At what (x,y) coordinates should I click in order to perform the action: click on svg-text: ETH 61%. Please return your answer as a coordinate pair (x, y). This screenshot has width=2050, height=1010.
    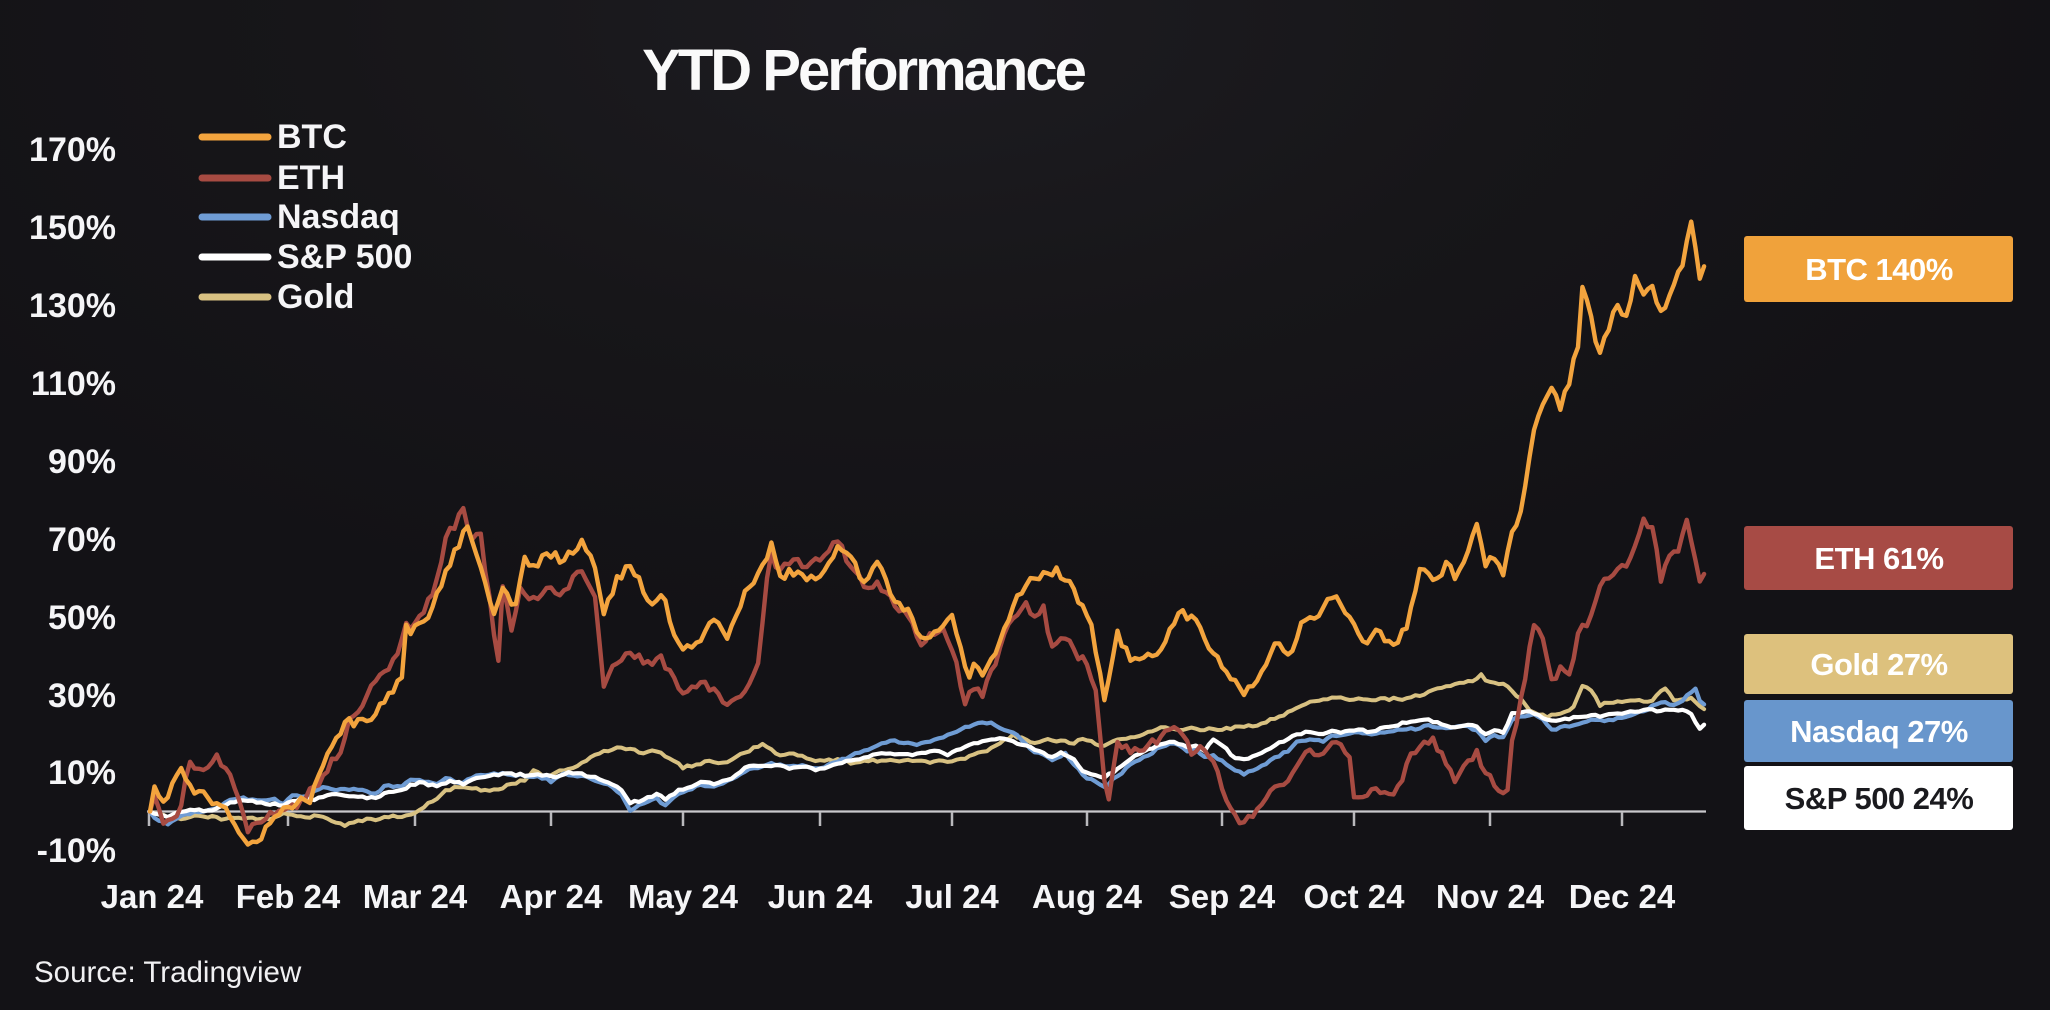
    Looking at the image, I should click on (1878, 558).